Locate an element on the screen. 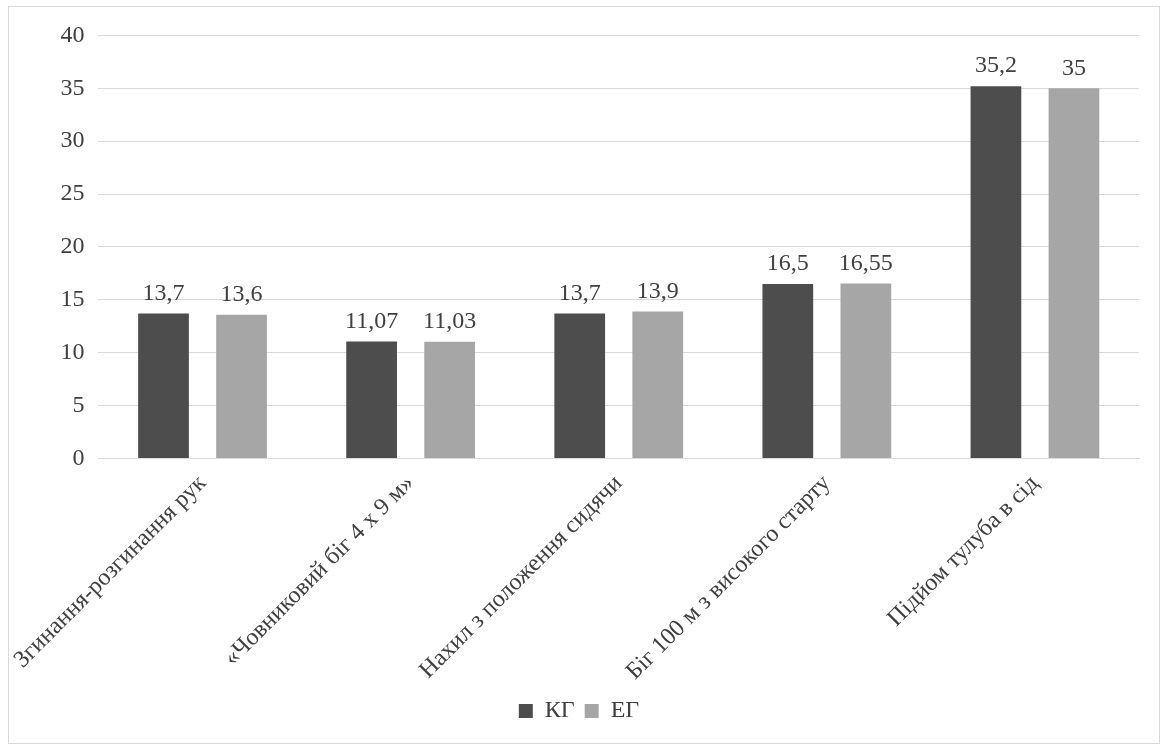  y-tick-label: 30 is located at coordinates (72, 139).